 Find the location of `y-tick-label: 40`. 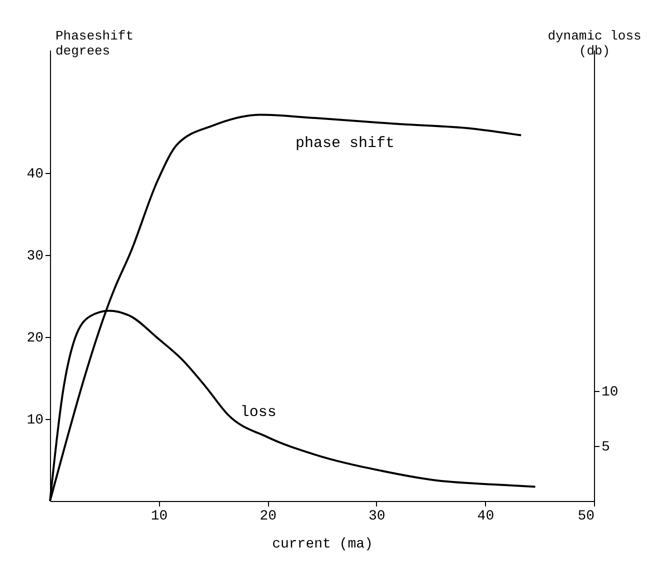

y-tick-label: 40 is located at coordinates (35, 174).